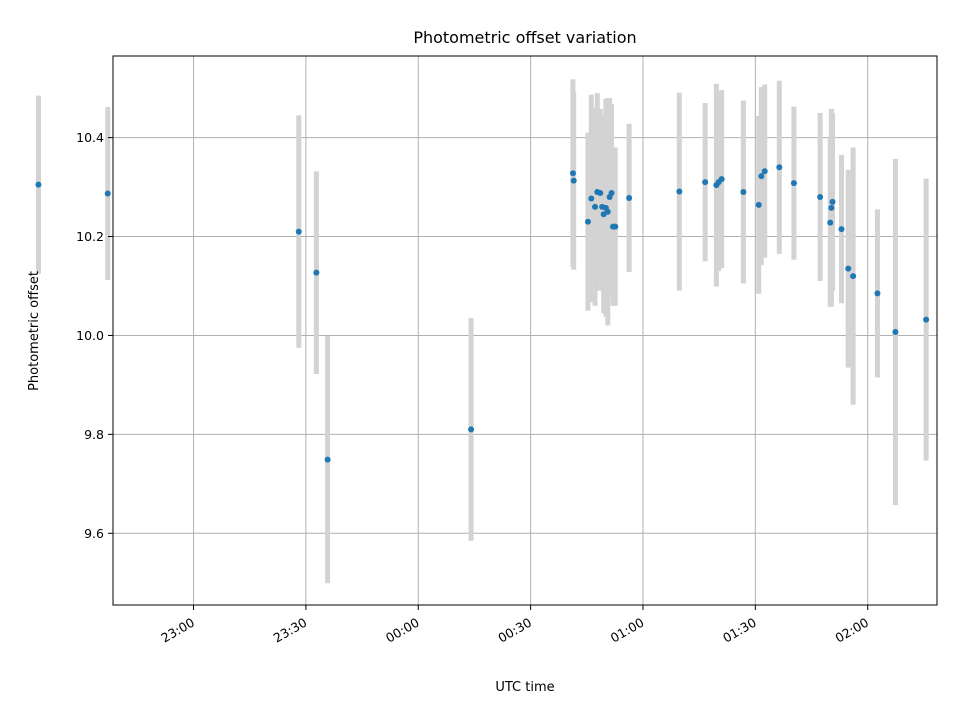 This screenshot has width=960, height=720. What do you see at coordinates (524, 687) in the screenshot?
I see `x-axis-label: UTC time` at bounding box center [524, 687].